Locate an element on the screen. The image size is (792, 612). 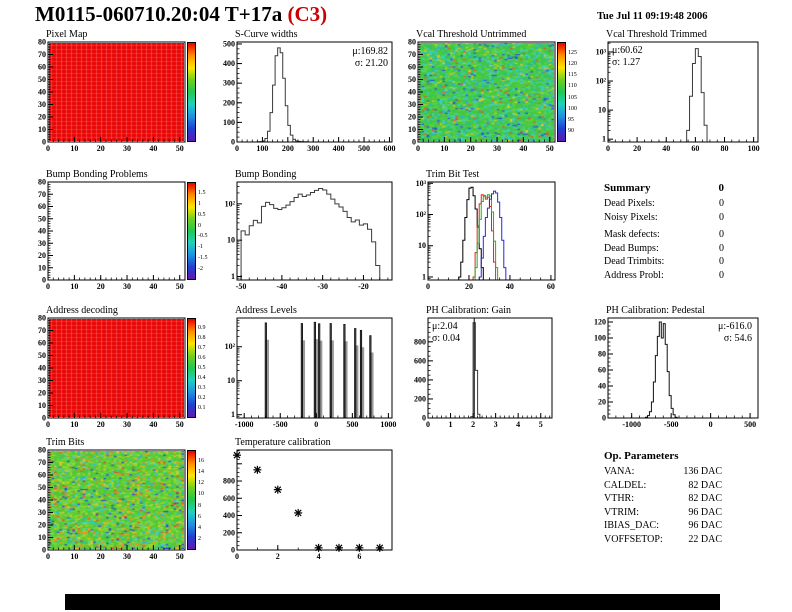
stat-sigma: σ: 1.27 is located at coordinates (626, 62).